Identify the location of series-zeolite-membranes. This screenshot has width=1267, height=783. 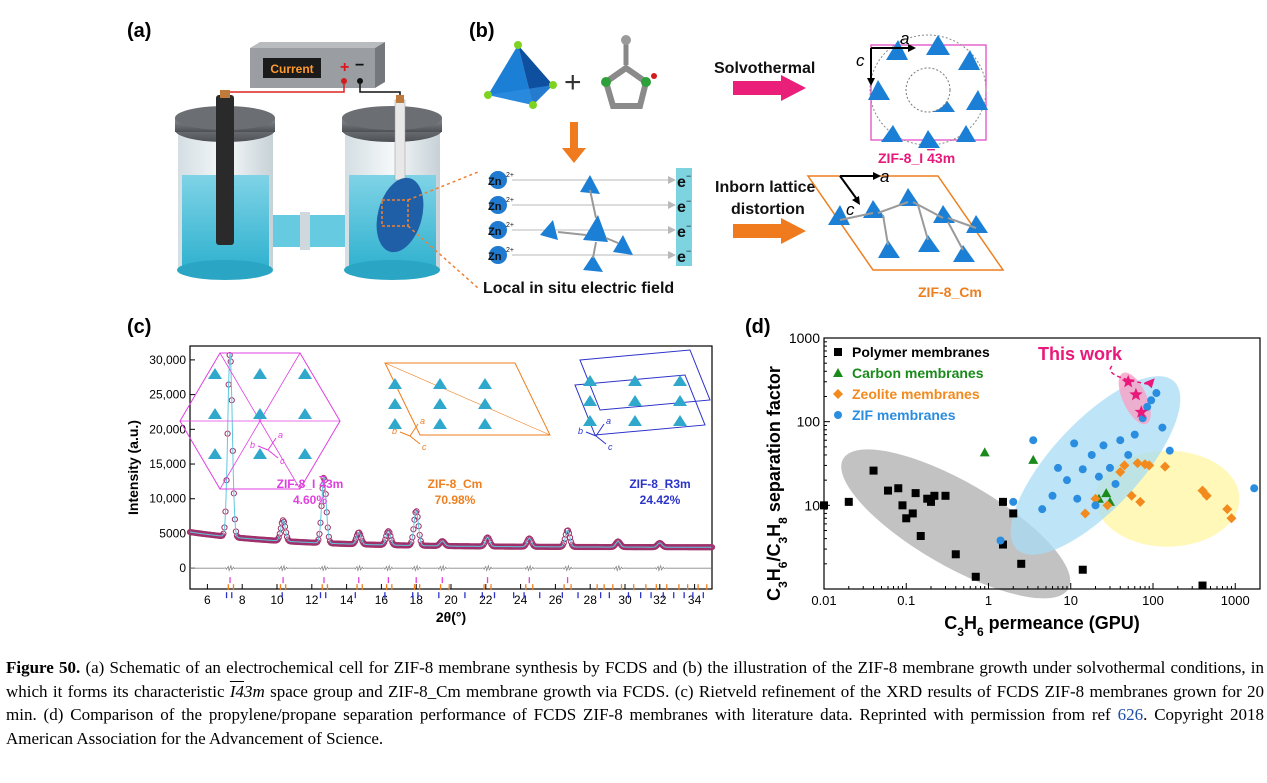
(1158, 491).